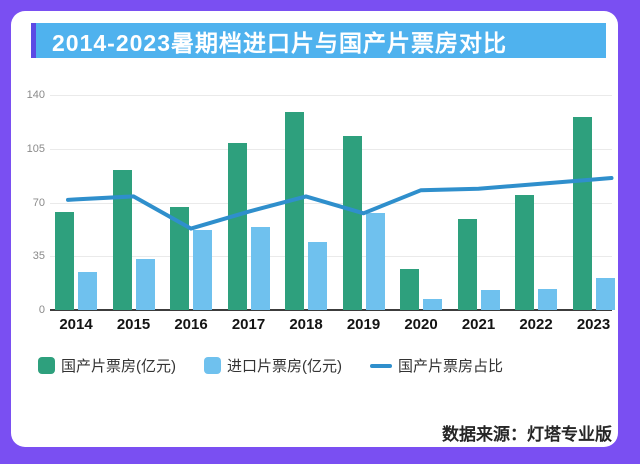  What do you see at coordinates (212, 365) in the screenshot?
I see `imported-bar-swatch-icon` at bounding box center [212, 365].